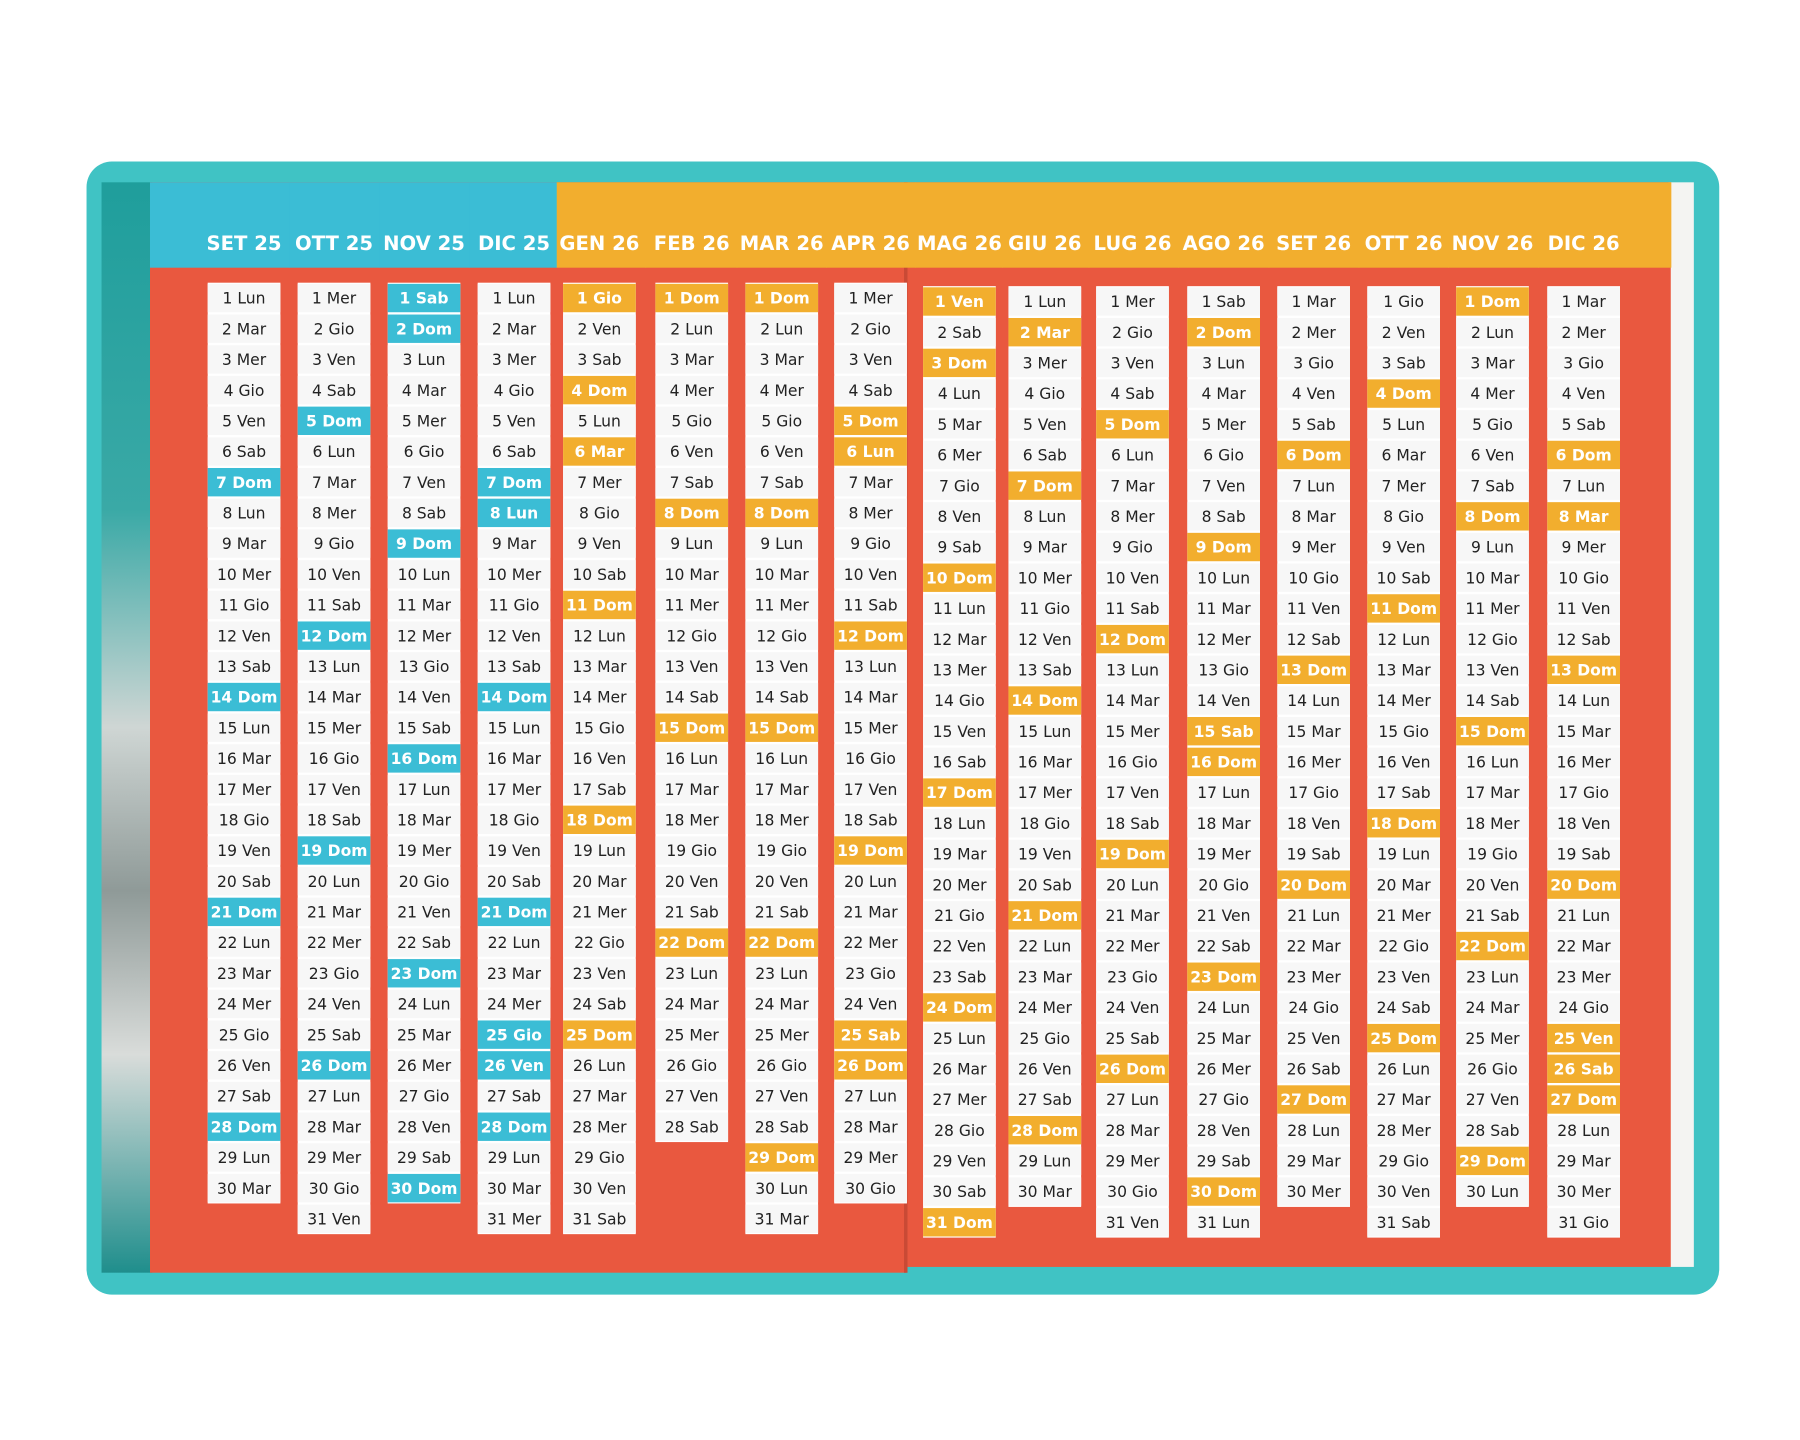 This screenshot has width=1800, height=1440. What do you see at coordinates (1224, 701) in the screenshot?
I see `day-label: 14 Ven` at bounding box center [1224, 701].